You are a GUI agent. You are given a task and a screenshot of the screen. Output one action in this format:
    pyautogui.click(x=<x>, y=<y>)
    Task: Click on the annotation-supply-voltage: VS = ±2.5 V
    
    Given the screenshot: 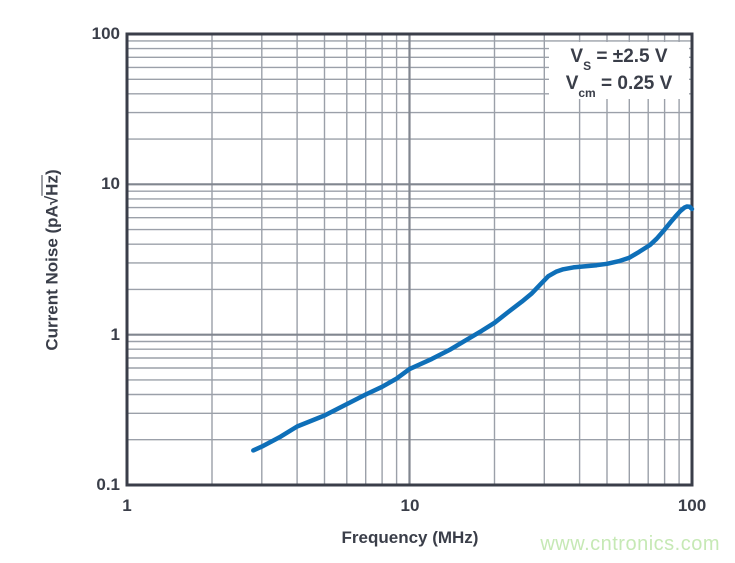 What is the action you would take?
    pyautogui.click(x=619, y=58)
    